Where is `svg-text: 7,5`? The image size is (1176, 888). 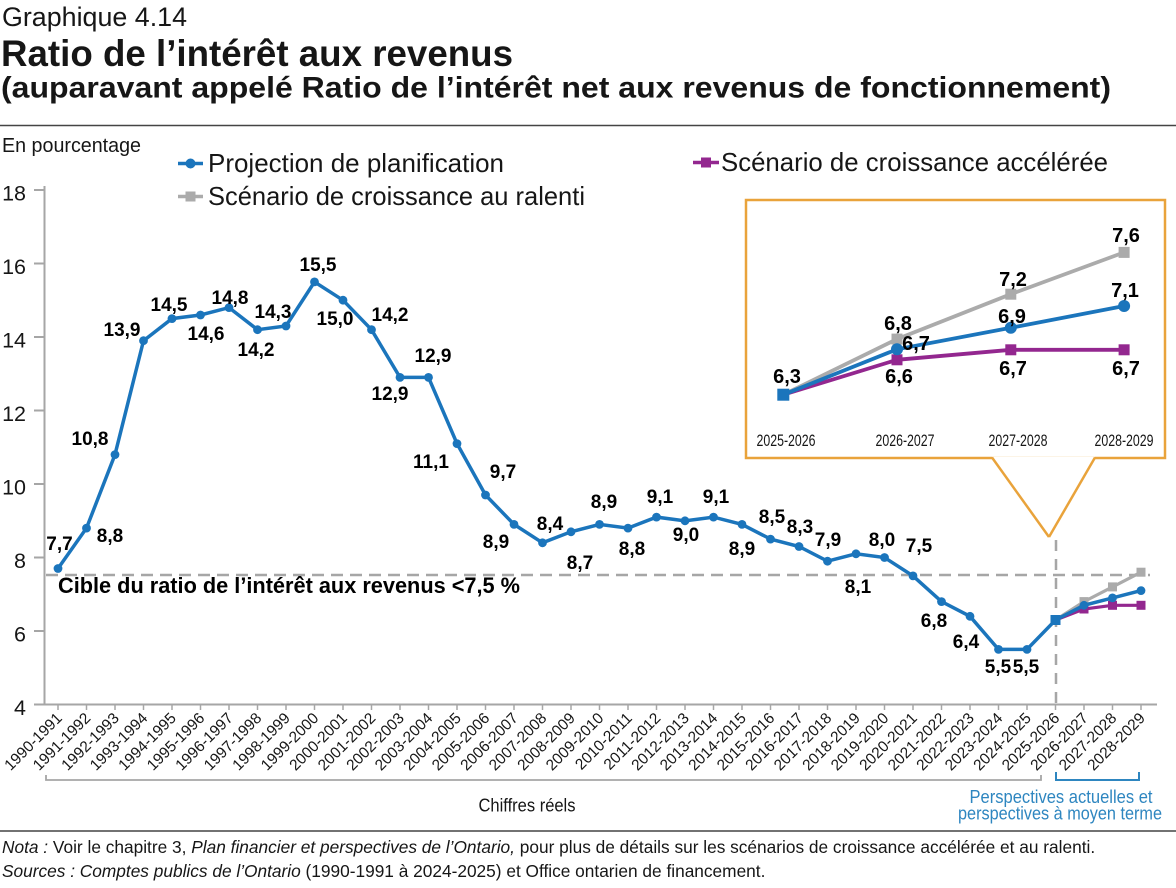 svg-text: 7,5 is located at coordinates (919, 546).